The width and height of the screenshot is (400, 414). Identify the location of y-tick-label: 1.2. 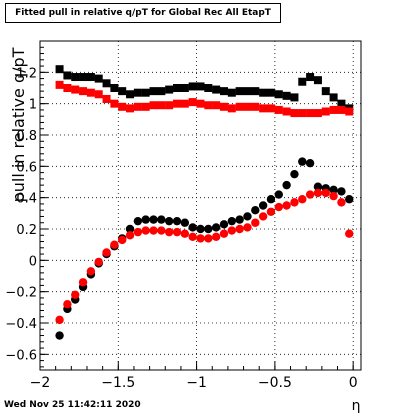
(26, 73).